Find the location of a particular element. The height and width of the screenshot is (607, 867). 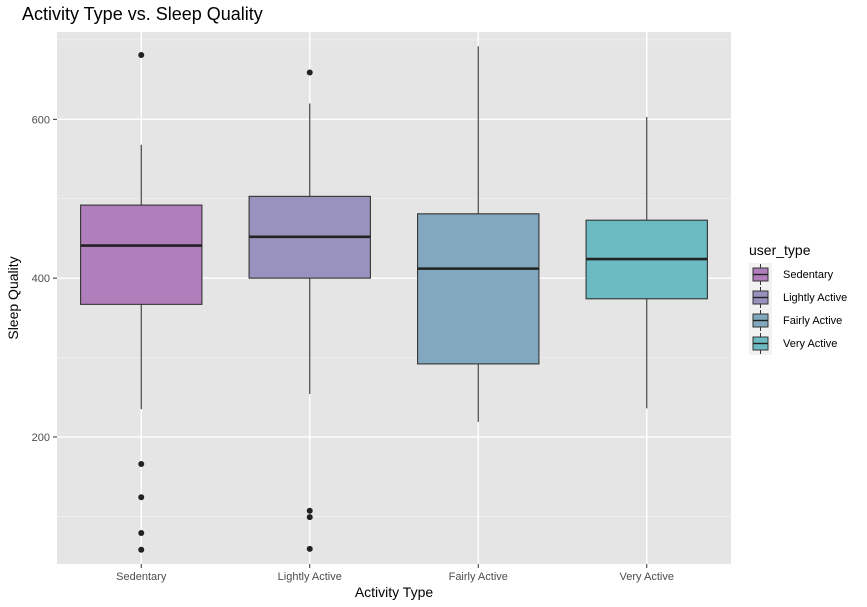

x-tick-label: Fairly Active is located at coordinates (478, 577).